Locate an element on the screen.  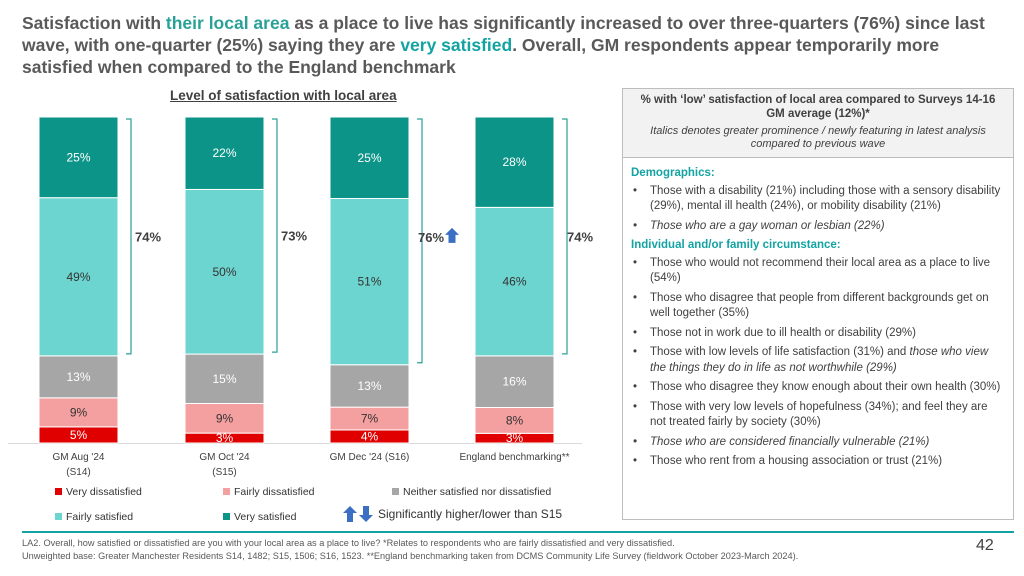
x-tick-label: GM Dec '24 (S16) is located at coordinates (370, 457).